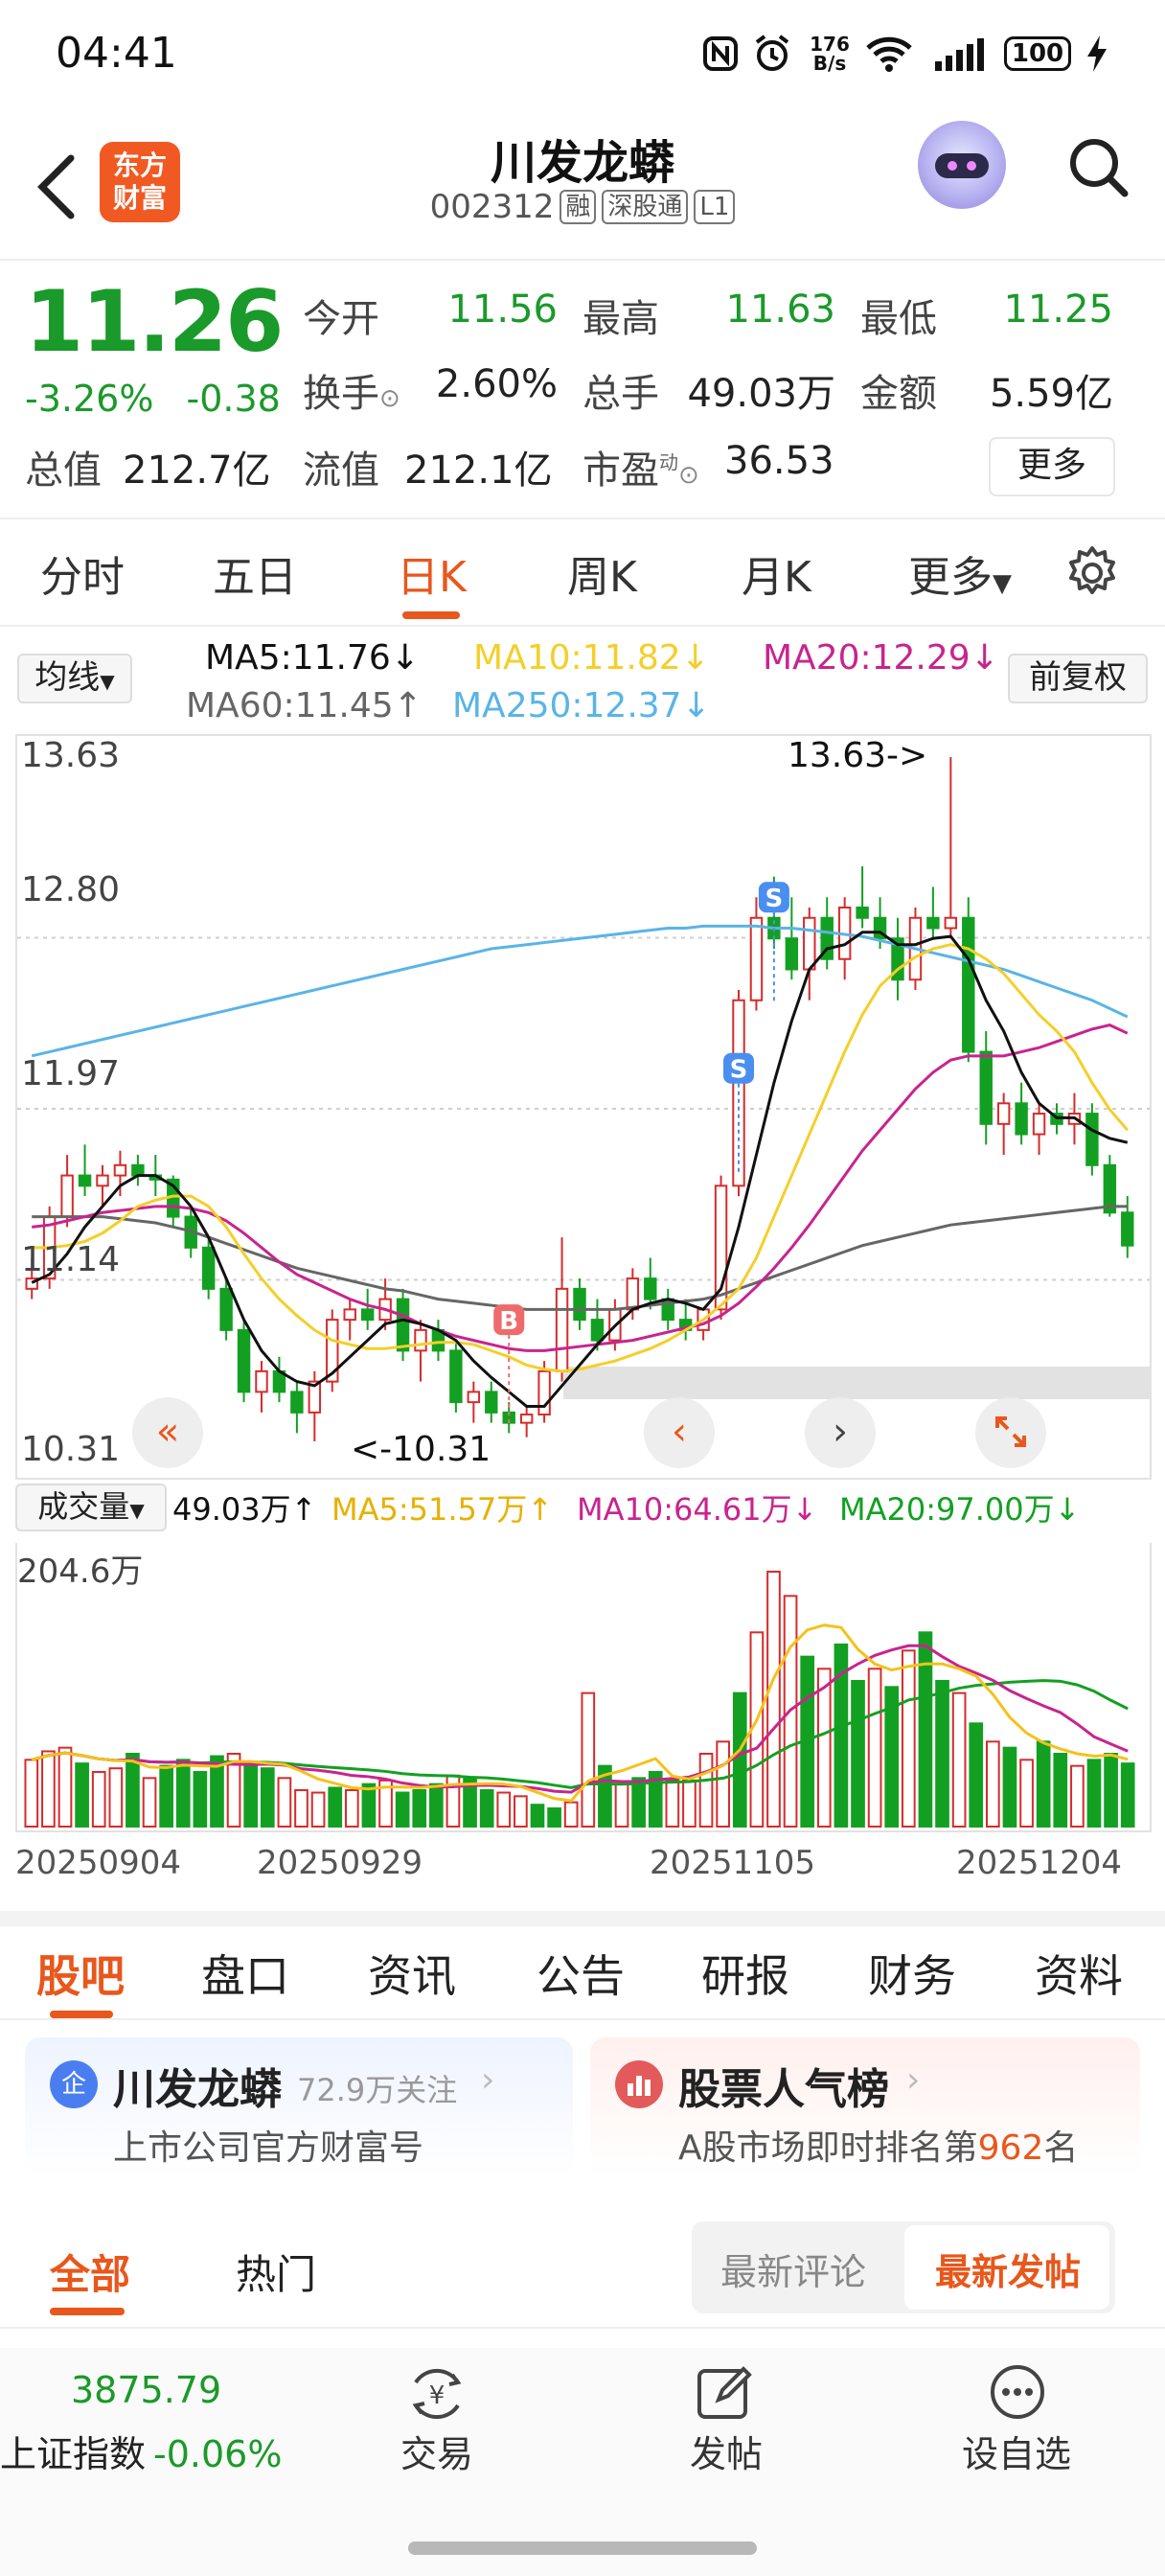 The height and width of the screenshot is (2576, 1165). I want to click on tab-profile: 资料, so click(1079, 1976).